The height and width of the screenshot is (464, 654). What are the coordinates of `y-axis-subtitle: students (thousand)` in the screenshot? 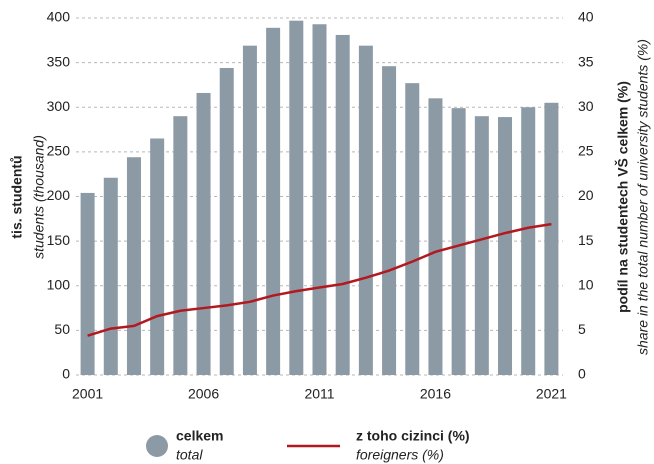 It's located at (39, 197).